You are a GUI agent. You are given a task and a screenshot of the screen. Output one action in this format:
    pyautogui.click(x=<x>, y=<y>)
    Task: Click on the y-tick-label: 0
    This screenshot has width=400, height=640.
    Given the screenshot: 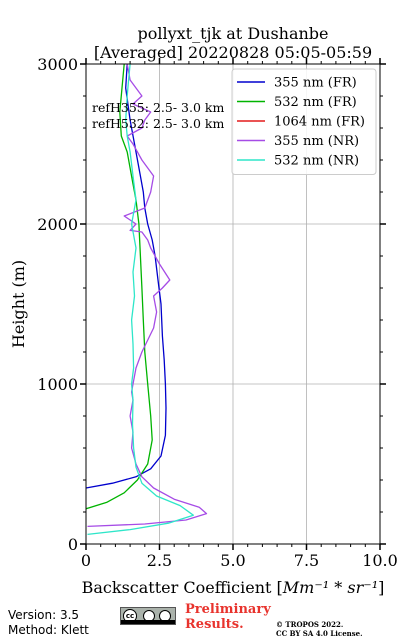 What is the action you would take?
    pyautogui.click(x=73, y=544)
    